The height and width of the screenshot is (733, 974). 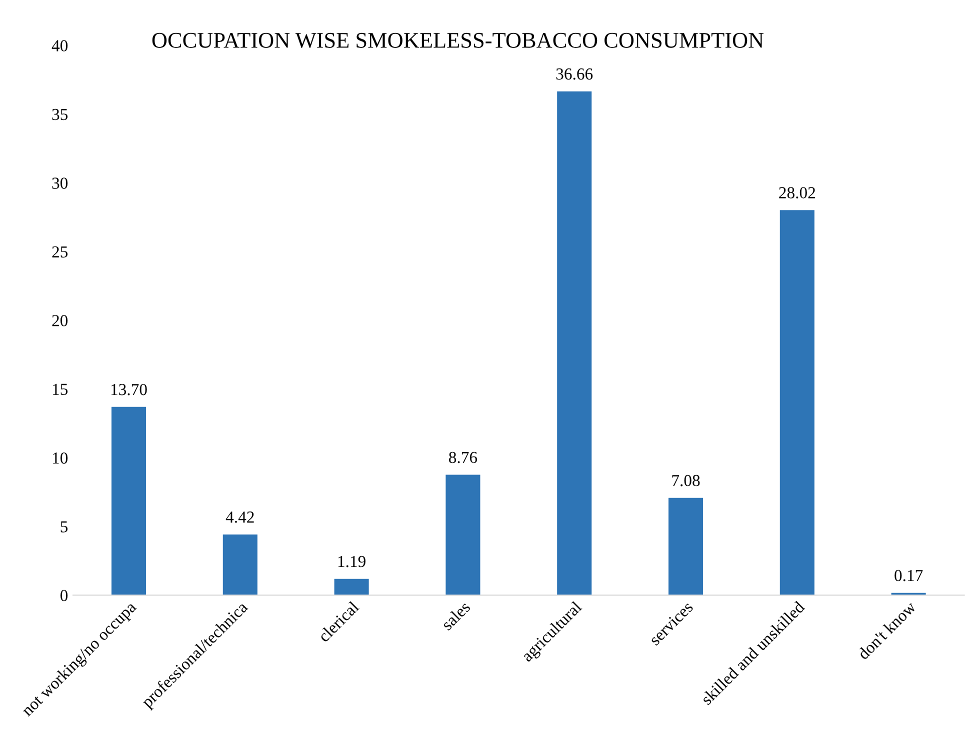 I want to click on data-label: 4.42, so click(x=240, y=517).